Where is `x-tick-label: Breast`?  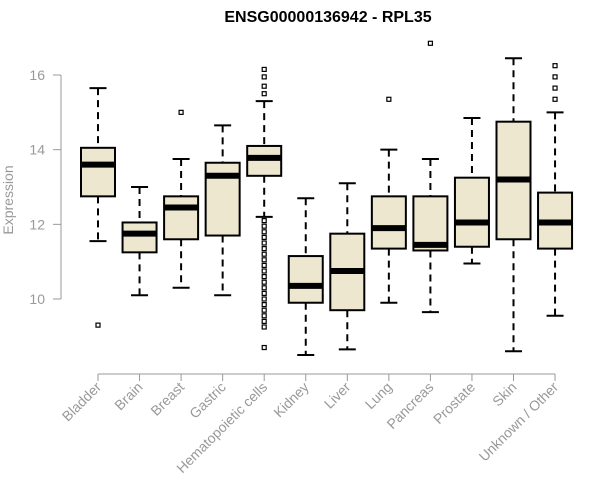 x-tick-label: Breast is located at coordinates (167, 399).